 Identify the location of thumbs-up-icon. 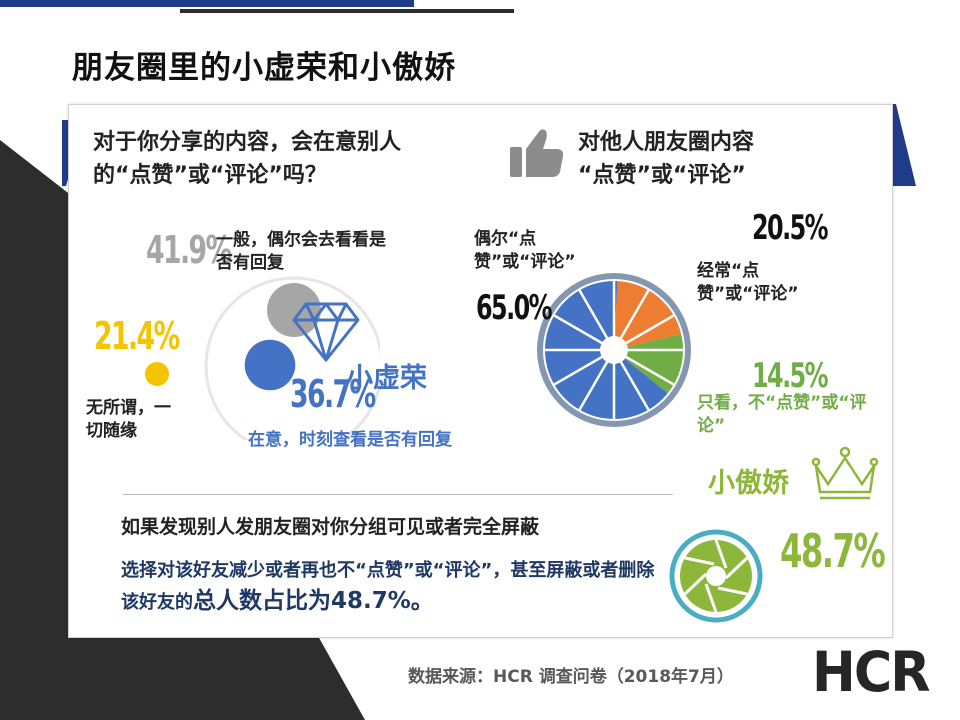
(537, 153).